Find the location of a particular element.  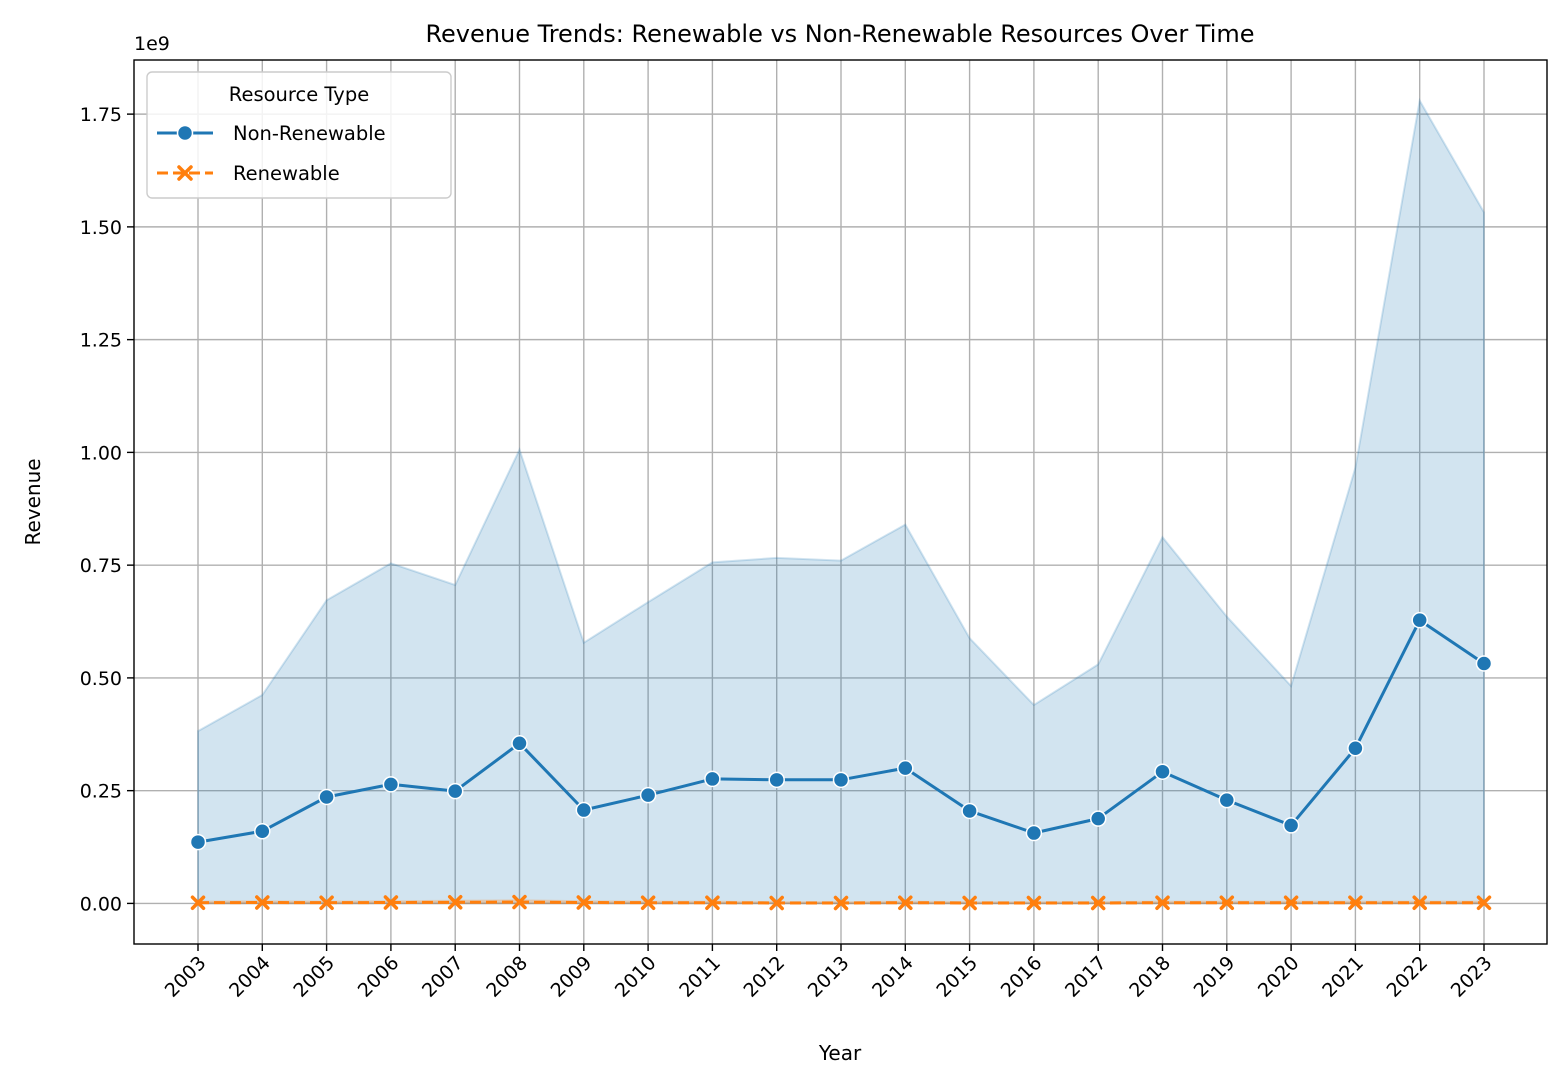

legend-box is located at coordinates (299, 135).